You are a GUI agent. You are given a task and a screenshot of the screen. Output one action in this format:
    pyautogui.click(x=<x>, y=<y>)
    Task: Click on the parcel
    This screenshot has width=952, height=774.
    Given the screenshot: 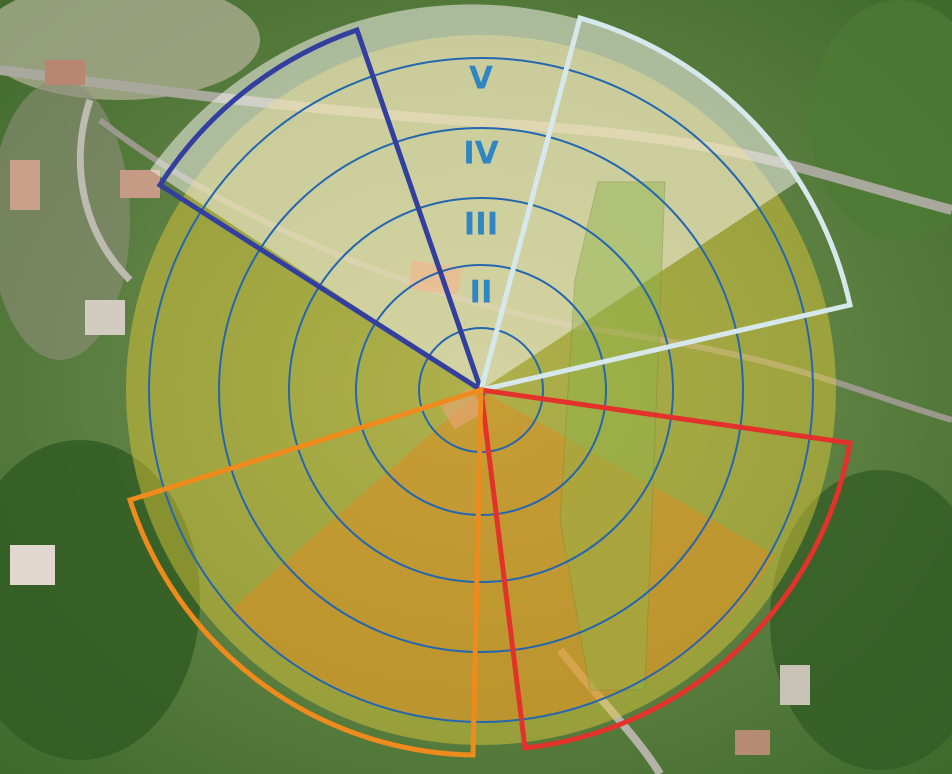 What is the action you would take?
    pyautogui.click(x=612, y=436)
    